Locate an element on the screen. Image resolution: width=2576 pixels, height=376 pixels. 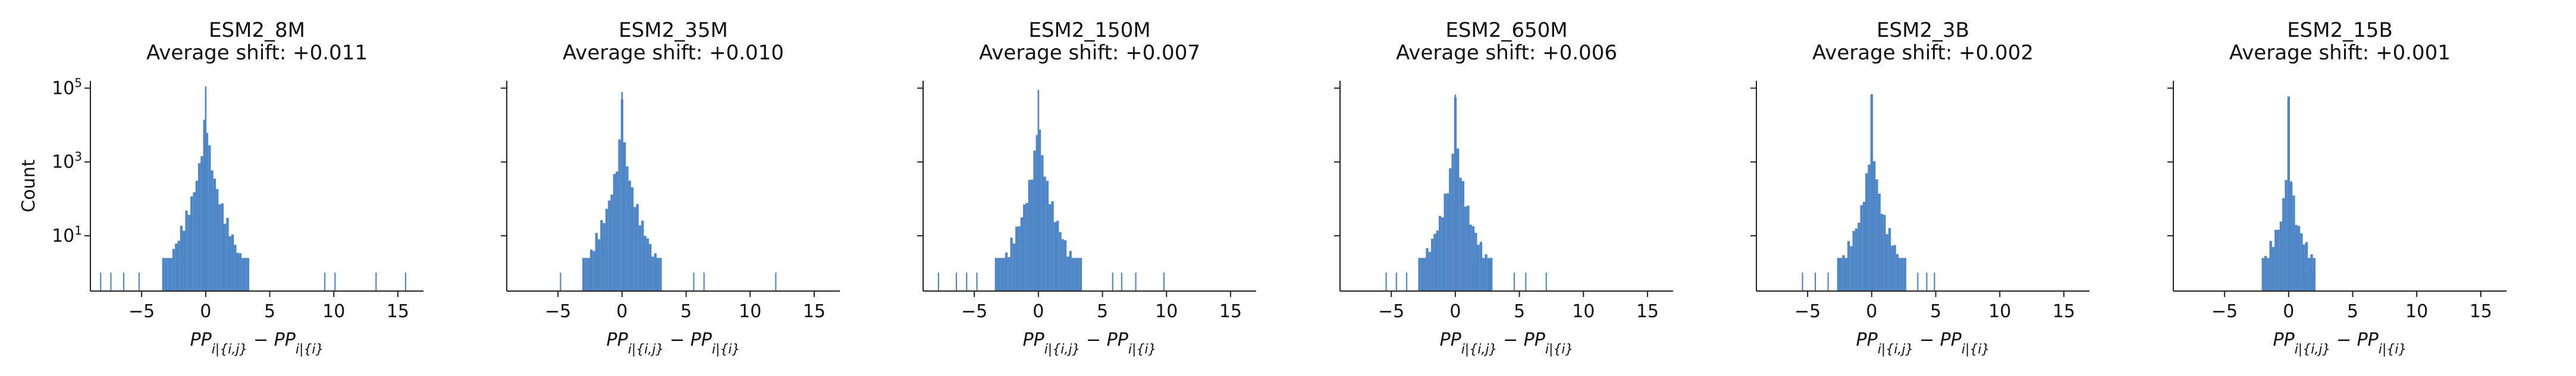
chart-title: ESM2_150M is located at coordinates (1089, 30).